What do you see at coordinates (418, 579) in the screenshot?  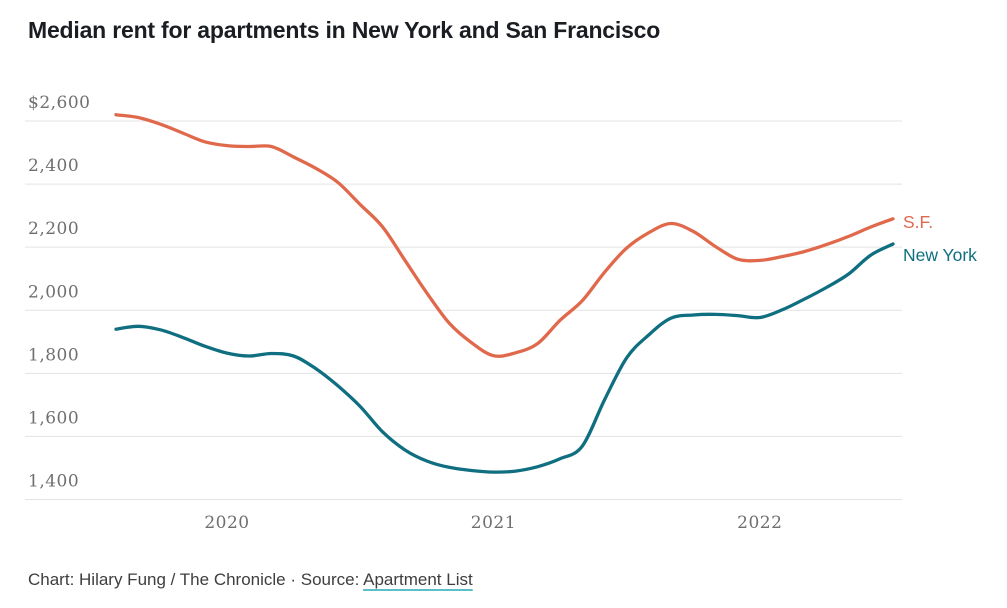 I see `source-link: Apartment List` at bounding box center [418, 579].